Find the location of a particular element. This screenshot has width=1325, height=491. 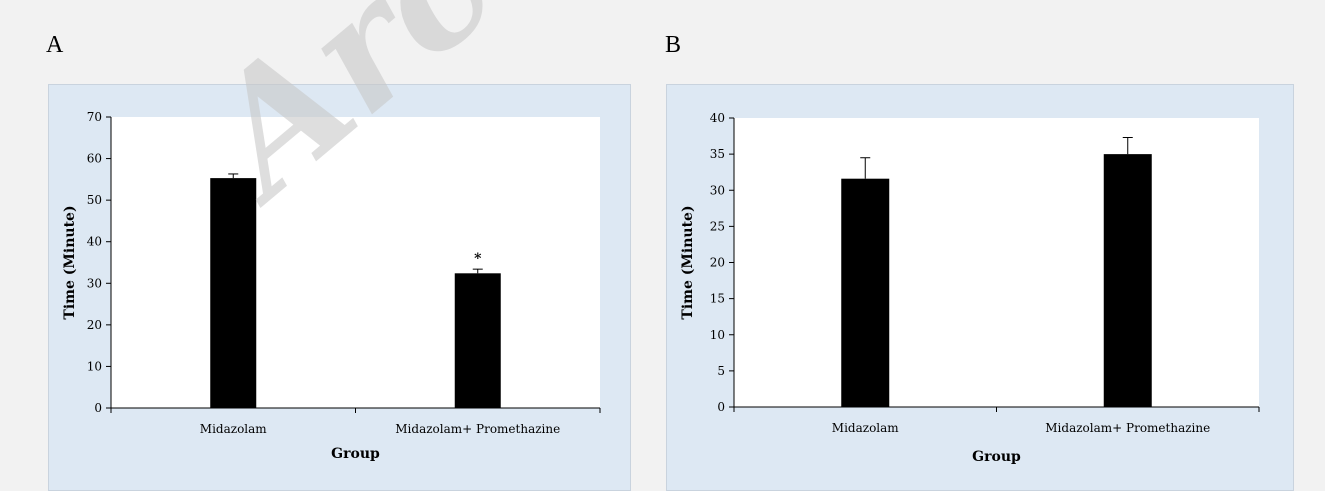

chart-b-x-axis-title: Group is located at coordinates (996, 457).